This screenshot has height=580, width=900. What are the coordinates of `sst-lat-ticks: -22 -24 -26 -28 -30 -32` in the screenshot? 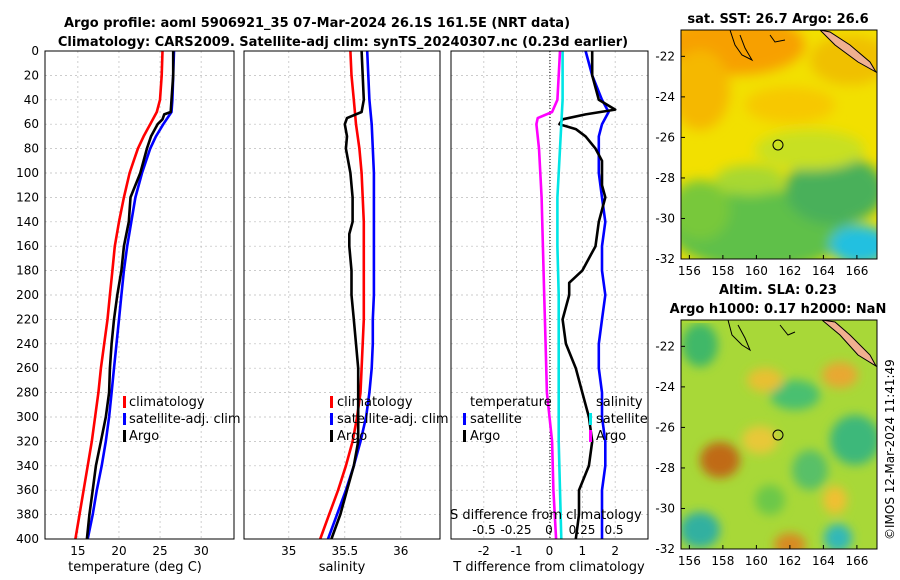 It's located at (670, 157).